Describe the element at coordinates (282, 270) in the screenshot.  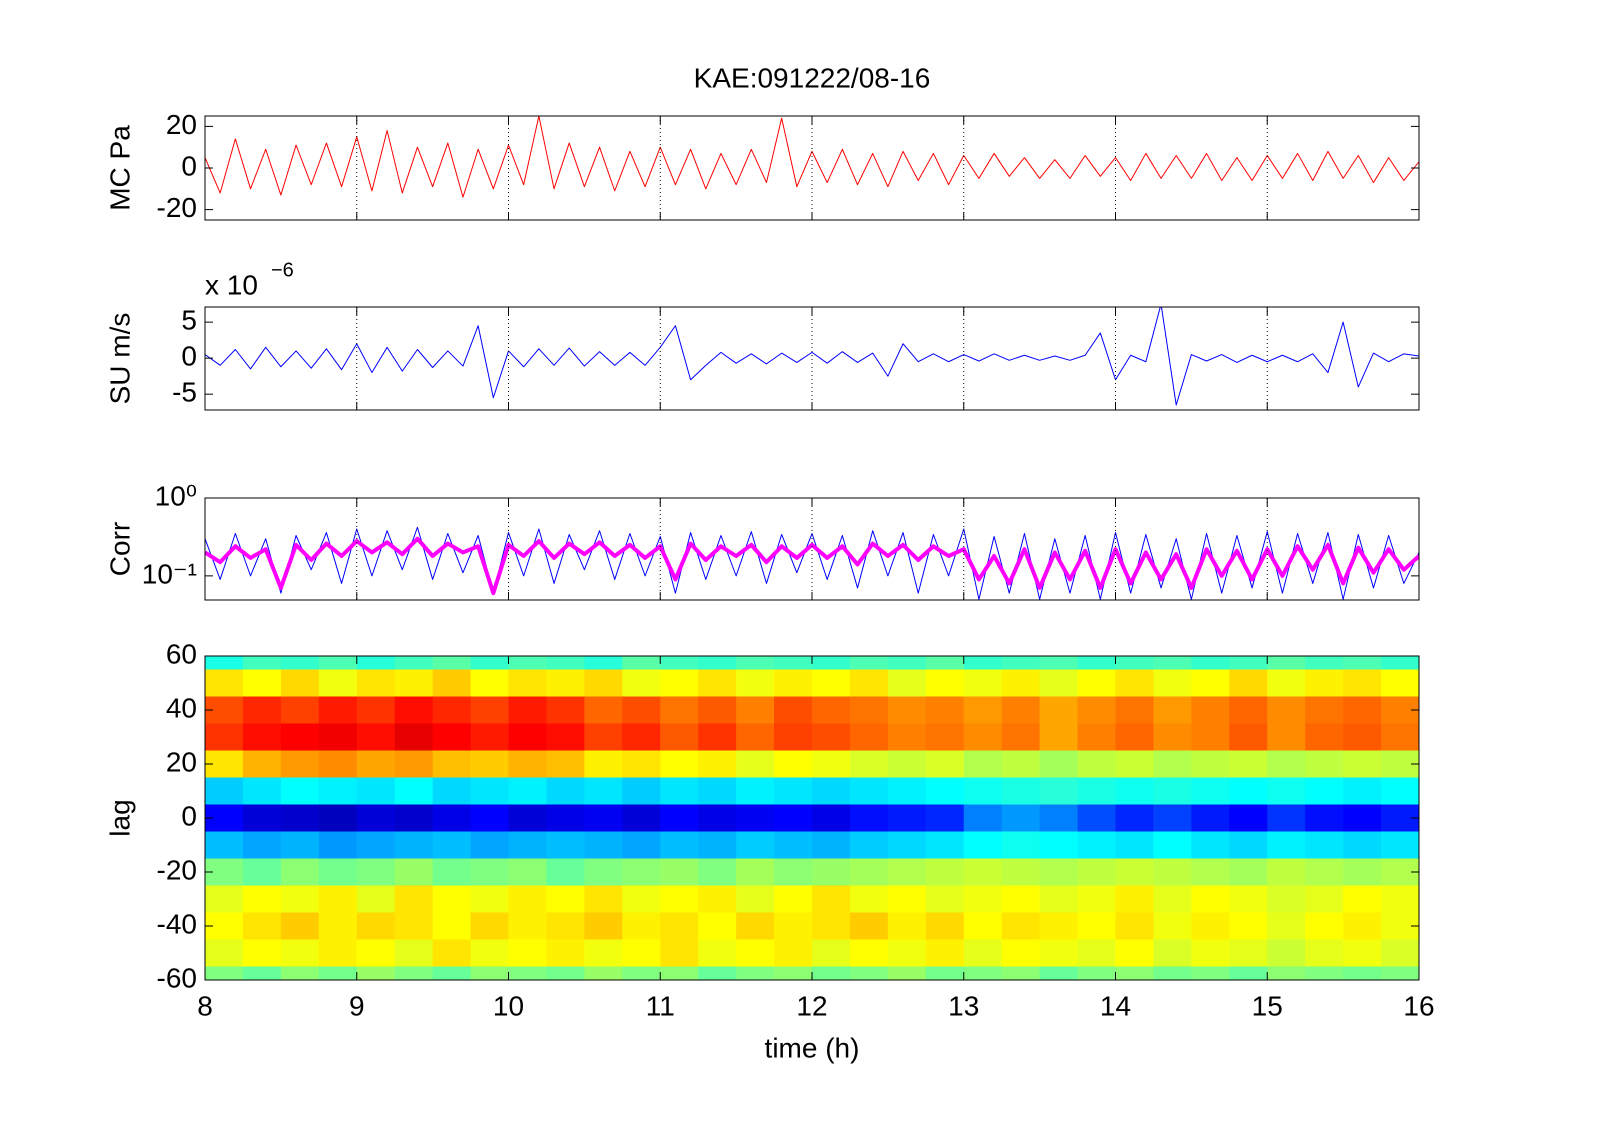
I see `y-multiplier-power: −6` at that location.